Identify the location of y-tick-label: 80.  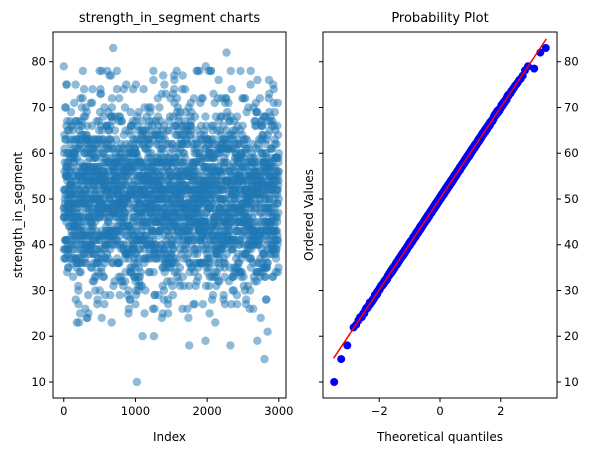
(38, 62).